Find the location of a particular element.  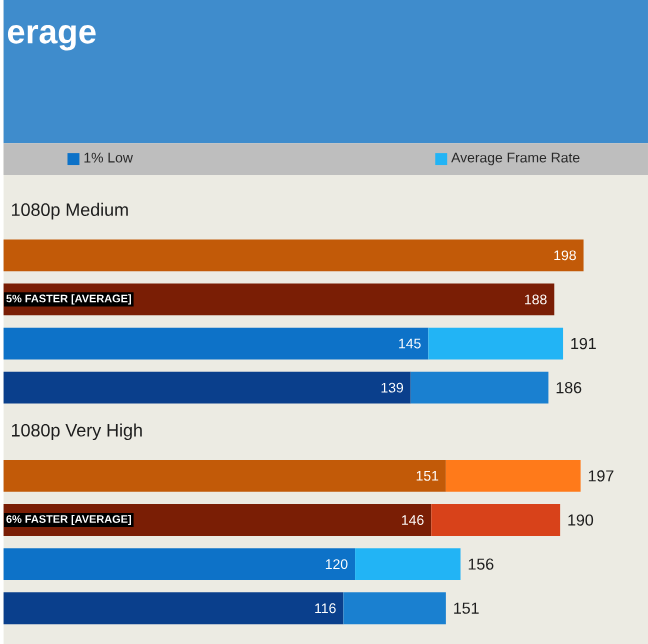

annotation: 1080p Very High is located at coordinates (76, 431).